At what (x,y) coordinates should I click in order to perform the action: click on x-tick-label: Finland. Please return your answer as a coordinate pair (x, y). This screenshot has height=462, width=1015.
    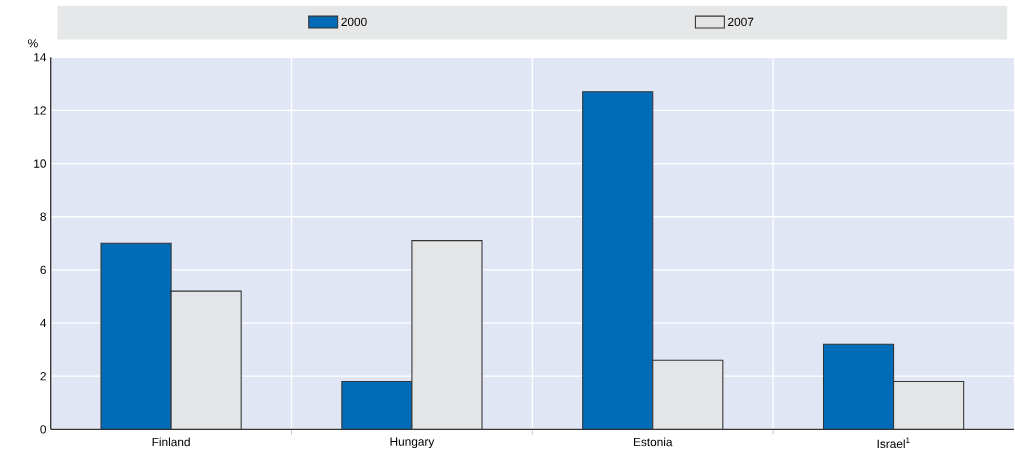
    Looking at the image, I should click on (171, 442).